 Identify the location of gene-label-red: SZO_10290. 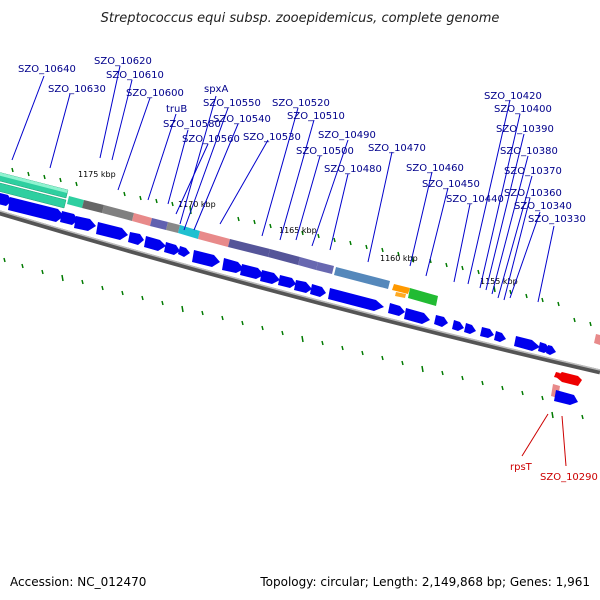
(569, 477).